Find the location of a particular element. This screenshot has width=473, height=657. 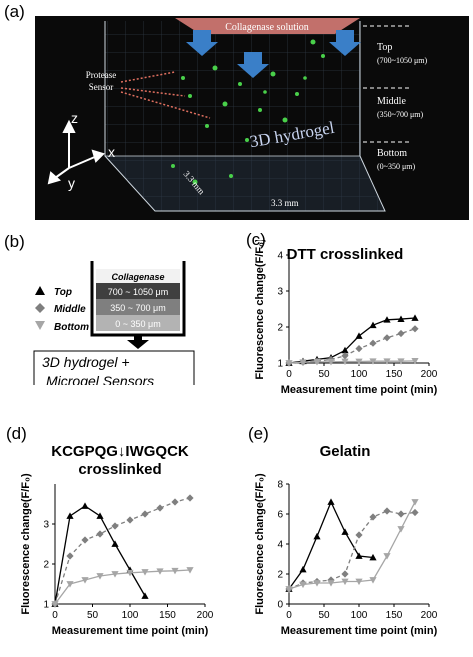

layer-top is located at coordinates (138, 291).